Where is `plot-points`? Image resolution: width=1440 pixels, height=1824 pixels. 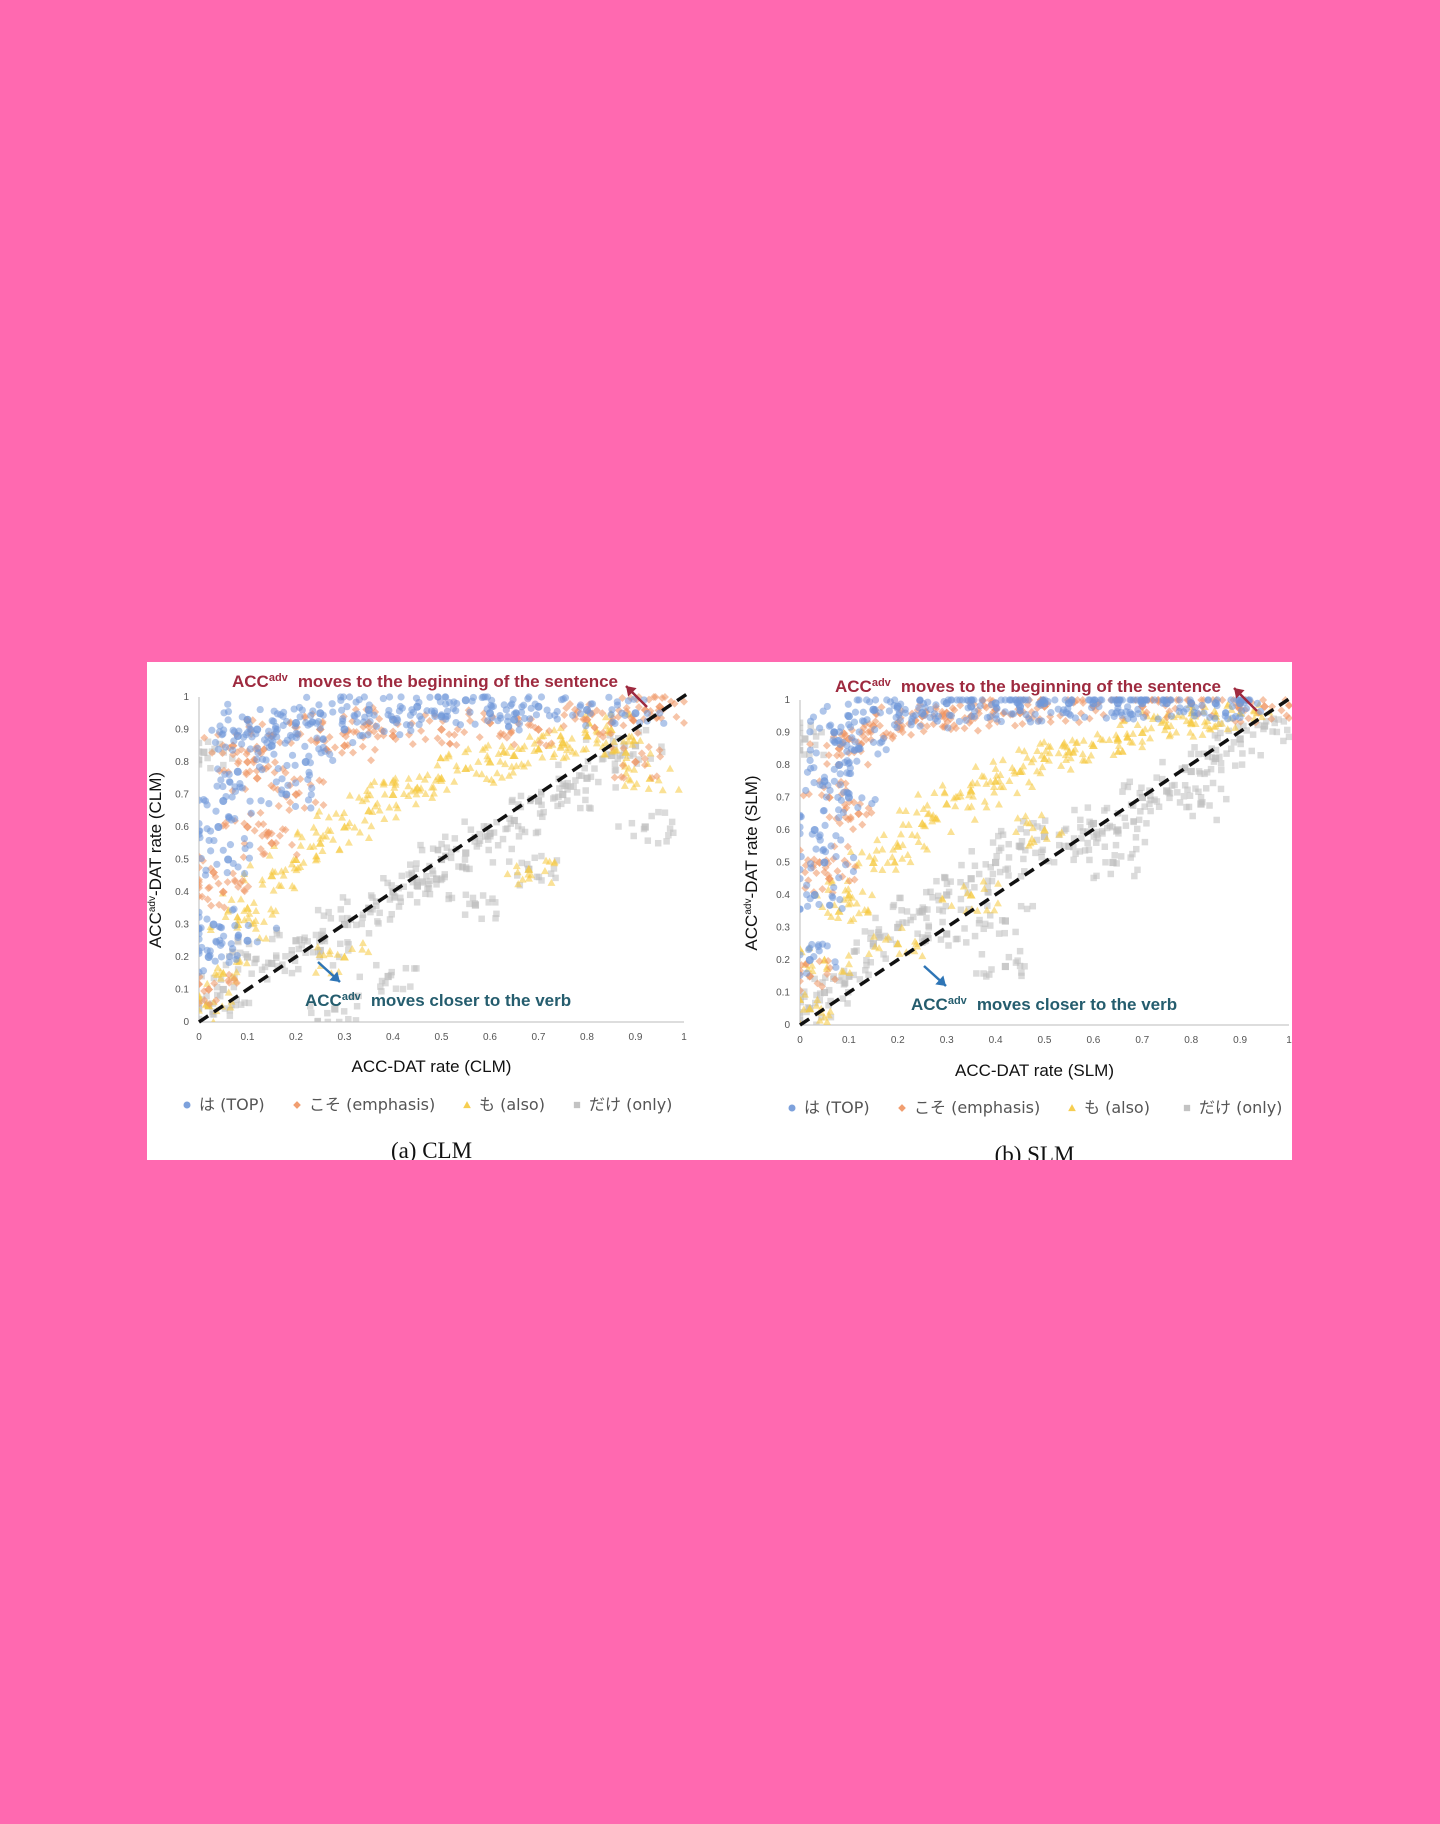 plot-points is located at coordinates (443, 857).